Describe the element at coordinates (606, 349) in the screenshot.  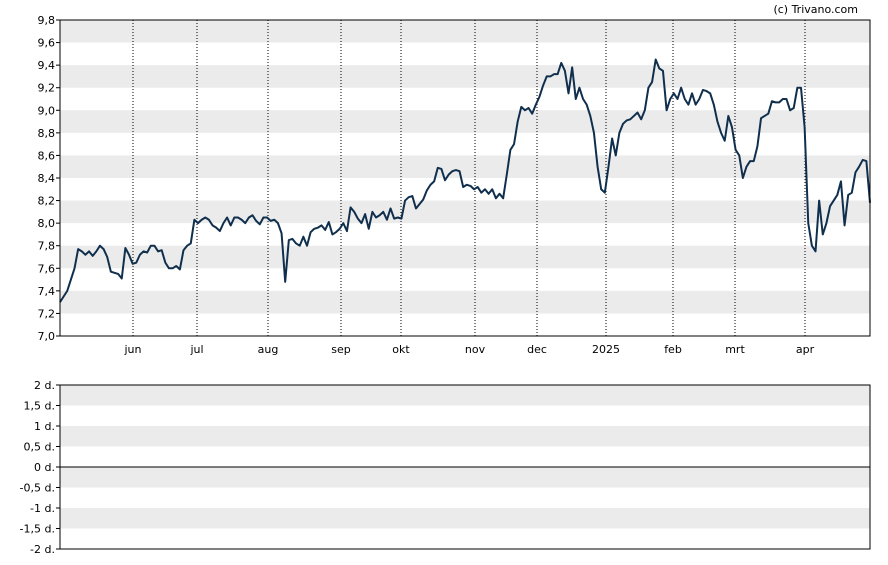
I see `x-tick-label: 2025` at that location.